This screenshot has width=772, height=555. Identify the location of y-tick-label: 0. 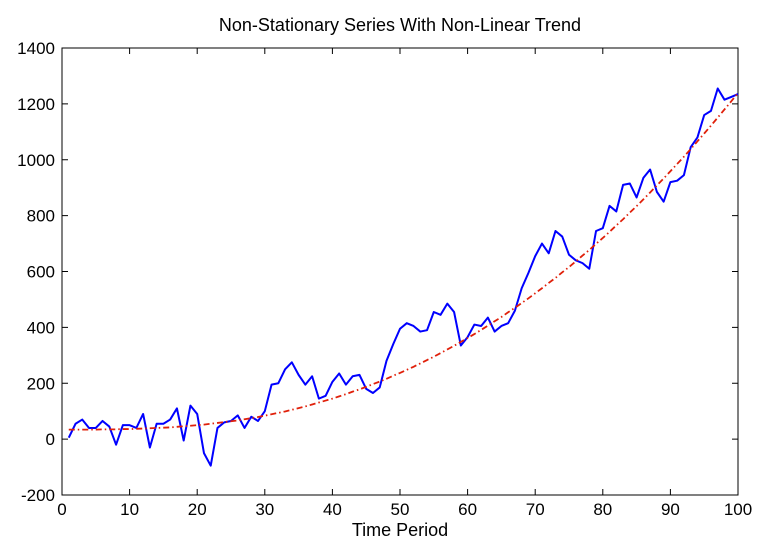
(50, 439).